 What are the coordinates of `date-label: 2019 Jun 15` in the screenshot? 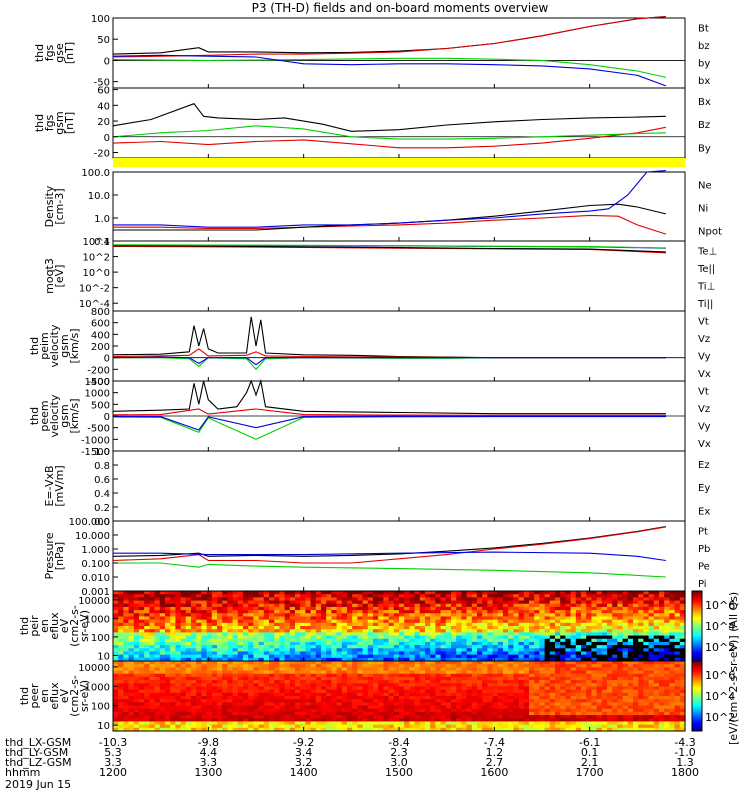 It's located at (38, 784).